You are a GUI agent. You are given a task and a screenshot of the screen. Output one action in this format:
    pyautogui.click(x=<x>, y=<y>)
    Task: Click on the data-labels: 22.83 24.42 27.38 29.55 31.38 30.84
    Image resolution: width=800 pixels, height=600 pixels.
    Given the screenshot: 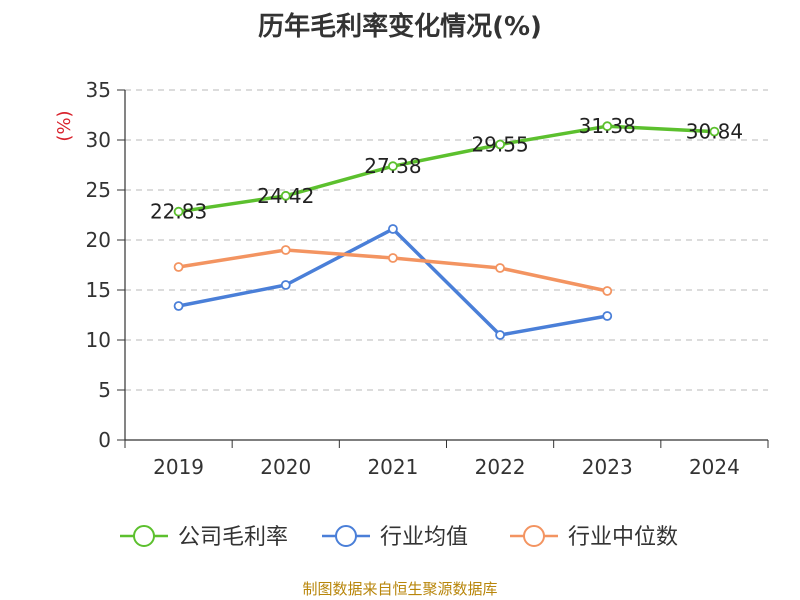 What is the action you would take?
    pyautogui.click(x=446, y=169)
    